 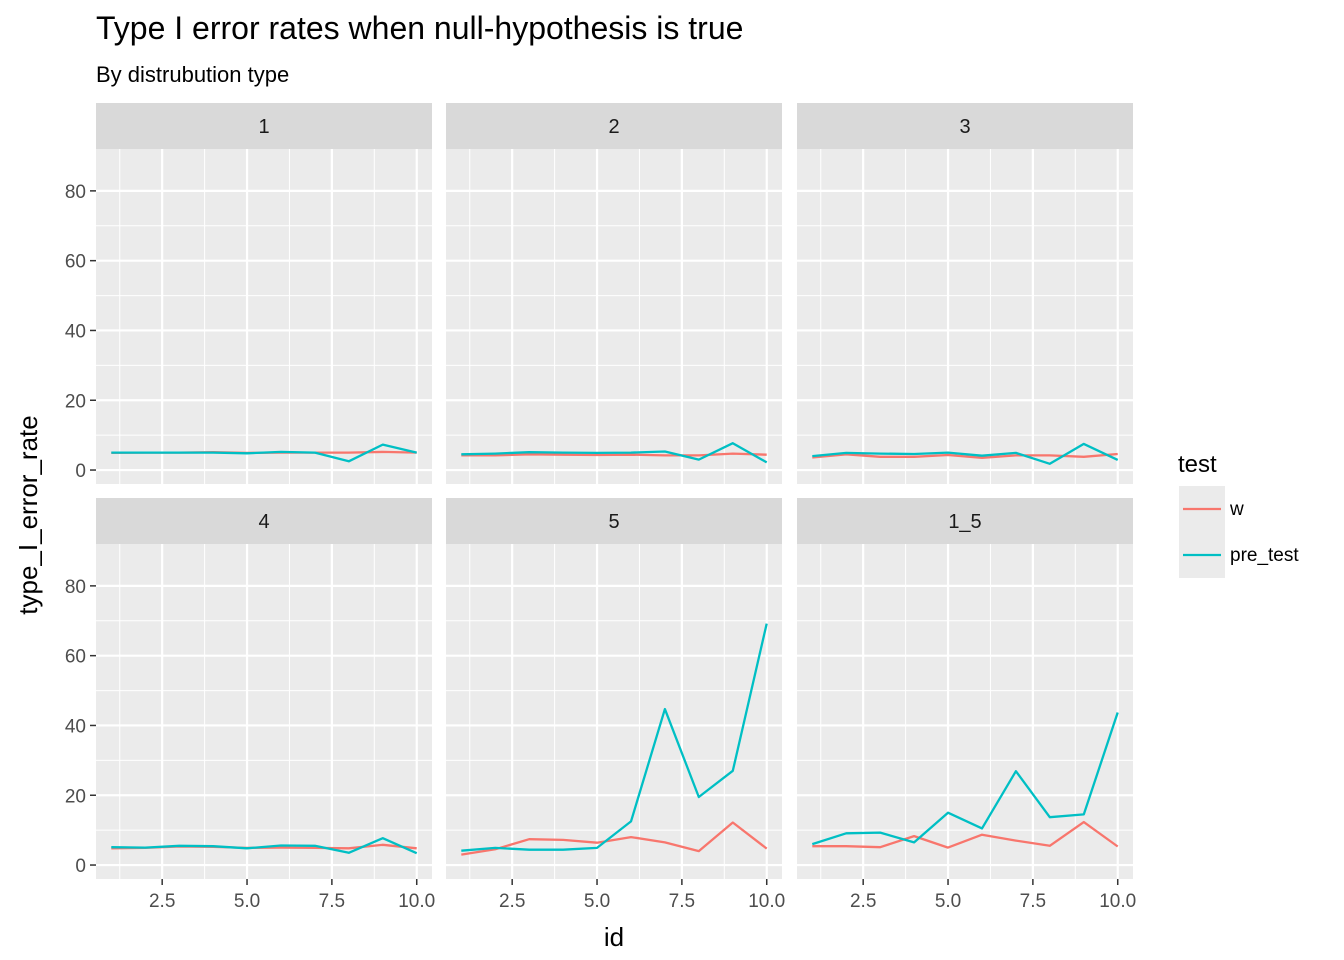 What do you see at coordinates (1236, 509) in the screenshot?
I see `legend-label: w` at bounding box center [1236, 509].